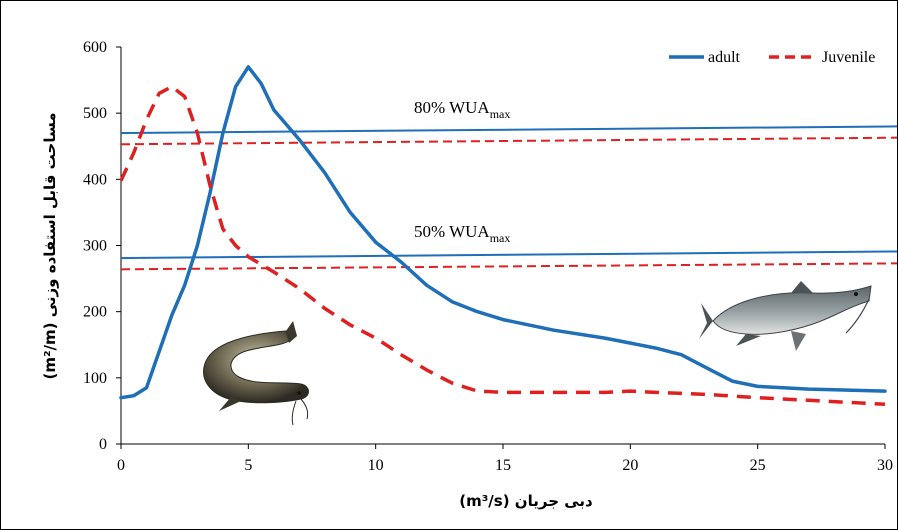  Describe the element at coordinates (500, 238) in the screenshot. I see `annotation-50pct-sub: max` at that location.